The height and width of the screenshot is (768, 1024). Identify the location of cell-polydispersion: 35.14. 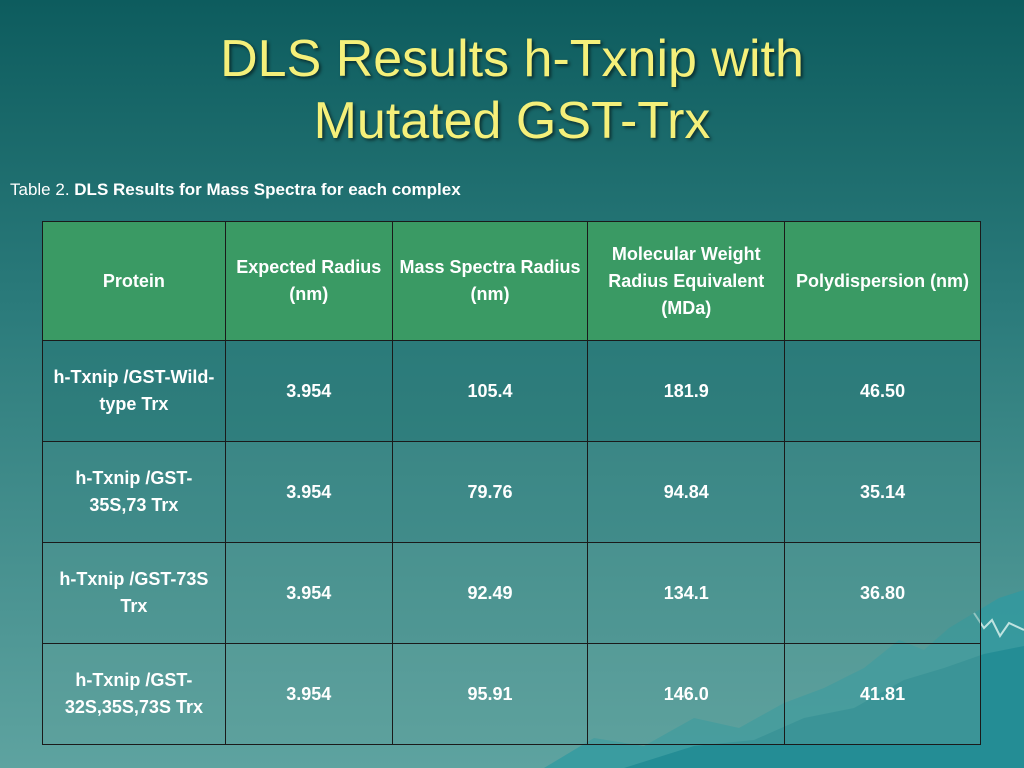
(882, 492).